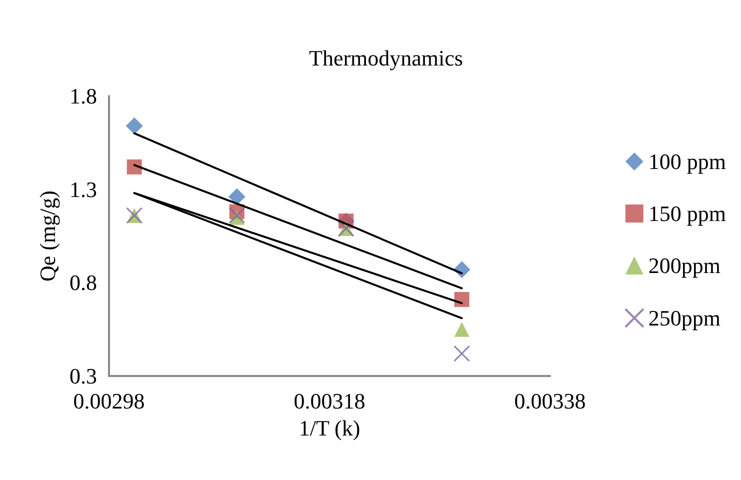 The image size is (741, 480). Describe the element at coordinates (83, 189) in the screenshot. I see `y-tick-label: 1.3` at that location.